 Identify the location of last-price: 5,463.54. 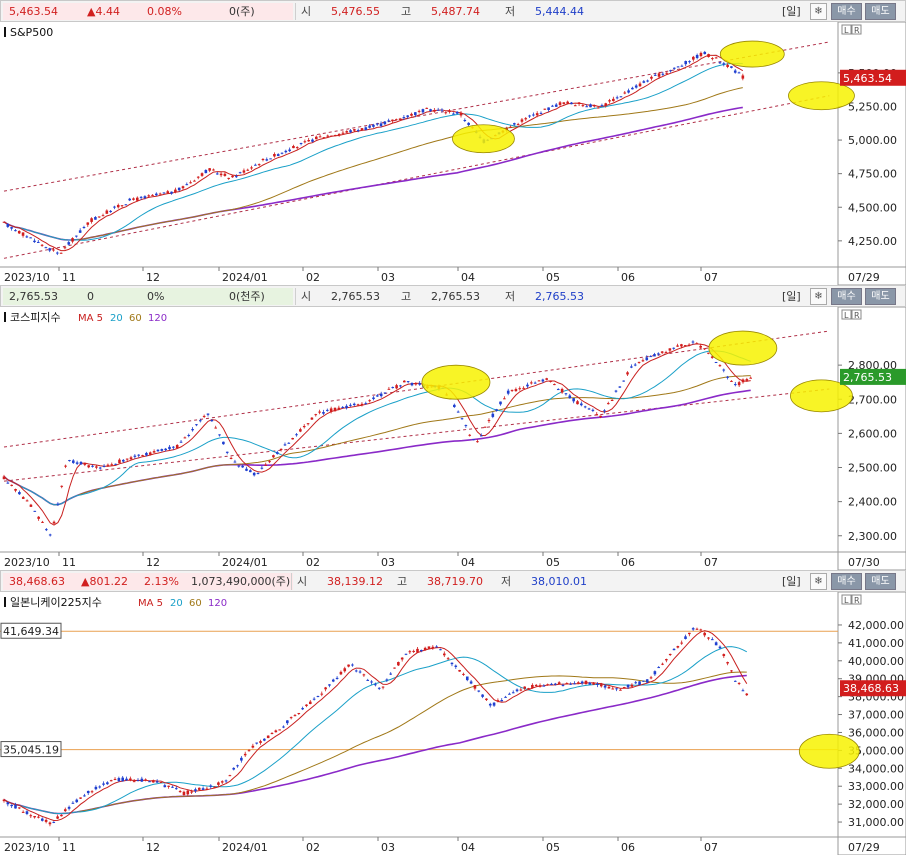
(33, 11).